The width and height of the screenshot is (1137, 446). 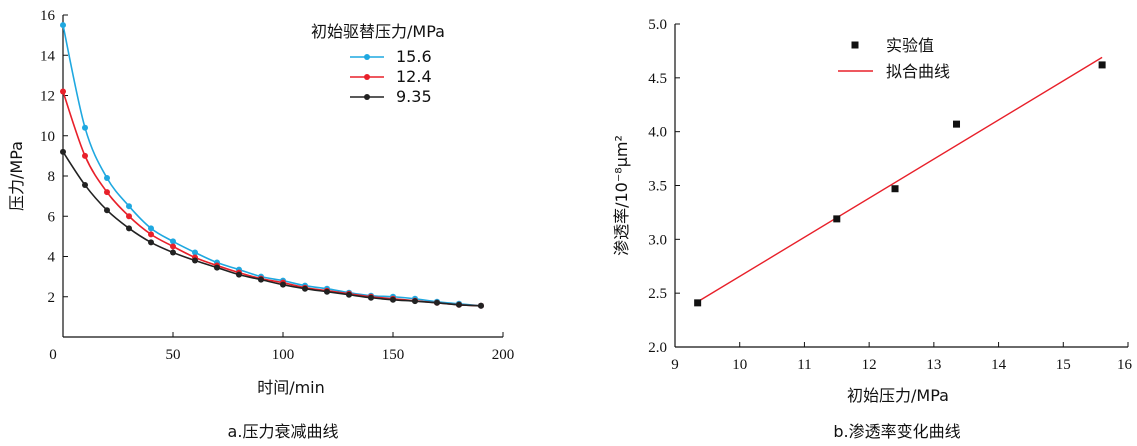 What do you see at coordinates (283, 431) in the screenshot?
I see `caption-a: a.压力衰减曲线` at bounding box center [283, 431].